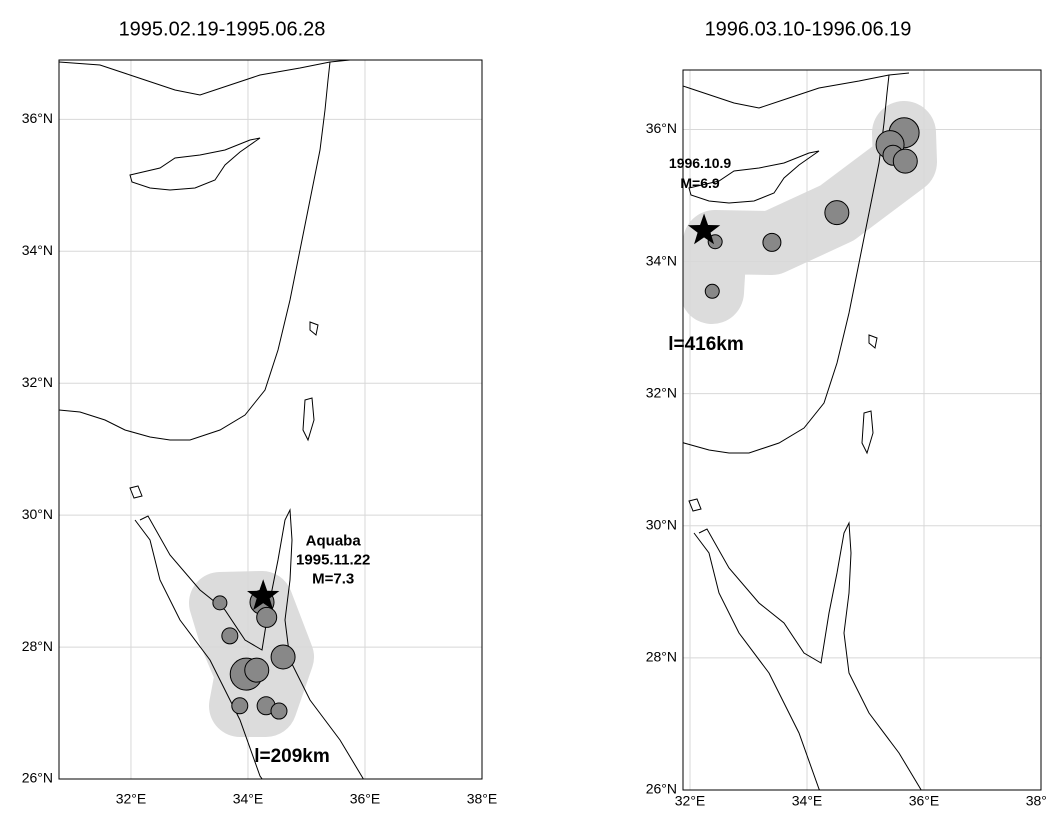 The image size is (1048, 815). What do you see at coordinates (333, 559) in the screenshot?
I see `mainshock-label: 1995.11.22` at bounding box center [333, 559].